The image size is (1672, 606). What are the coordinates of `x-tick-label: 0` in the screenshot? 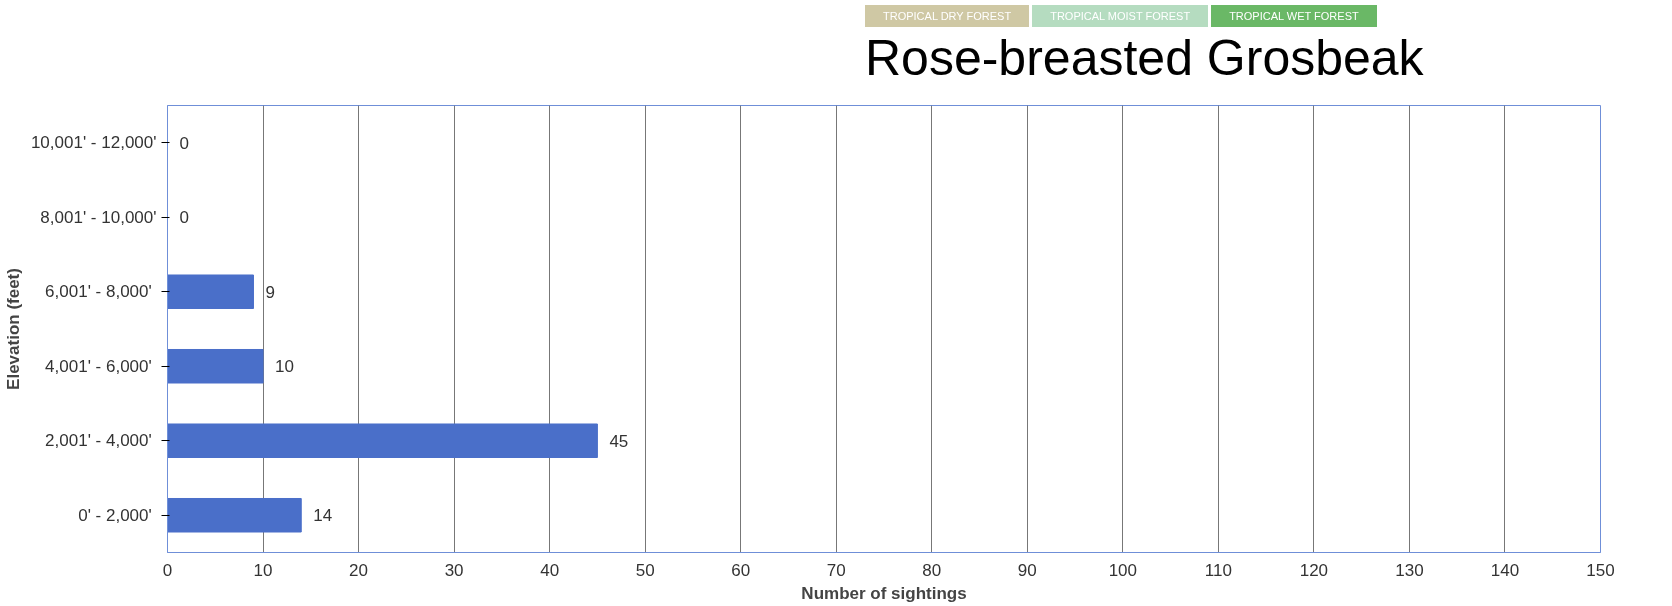 It's located at (167, 570).